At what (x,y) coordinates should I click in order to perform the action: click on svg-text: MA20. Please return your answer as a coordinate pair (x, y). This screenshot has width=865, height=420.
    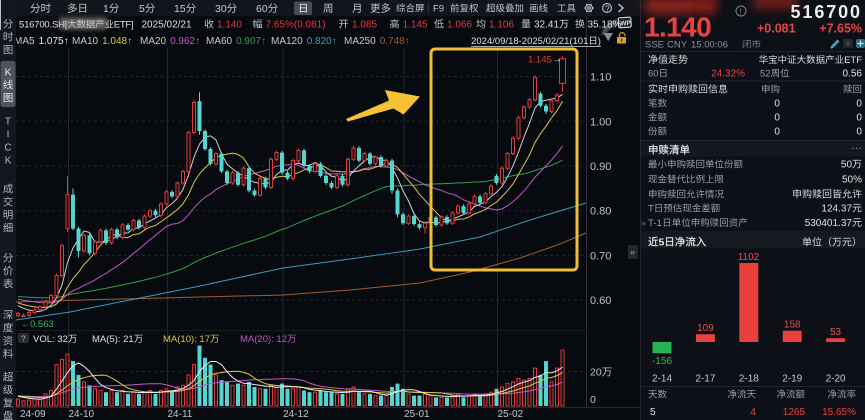
    Looking at the image, I should click on (153, 41).